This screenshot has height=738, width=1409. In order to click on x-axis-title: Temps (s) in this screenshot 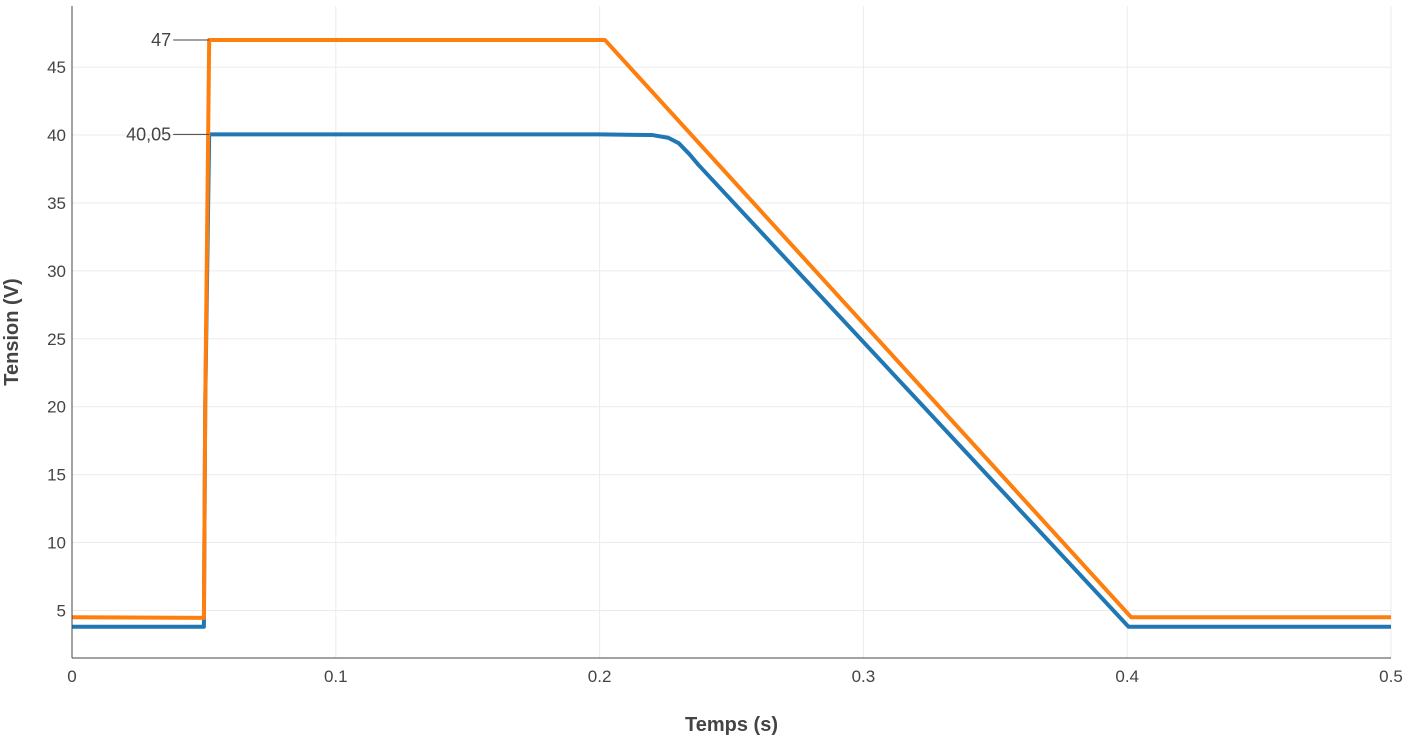, I will do `click(731, 725)`.